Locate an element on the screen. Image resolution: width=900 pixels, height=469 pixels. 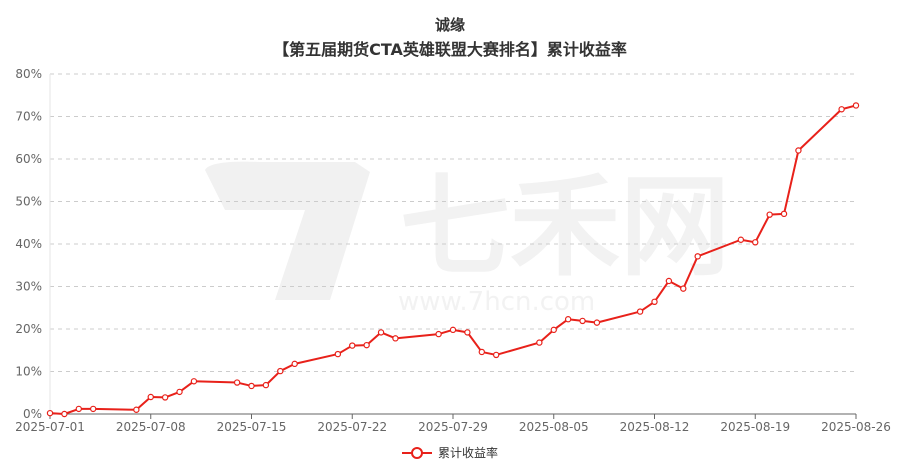
chart-title: 【第五届期货CTA英雄联盟大赛排名】累计收益率 is located at coordinates (450, 49).